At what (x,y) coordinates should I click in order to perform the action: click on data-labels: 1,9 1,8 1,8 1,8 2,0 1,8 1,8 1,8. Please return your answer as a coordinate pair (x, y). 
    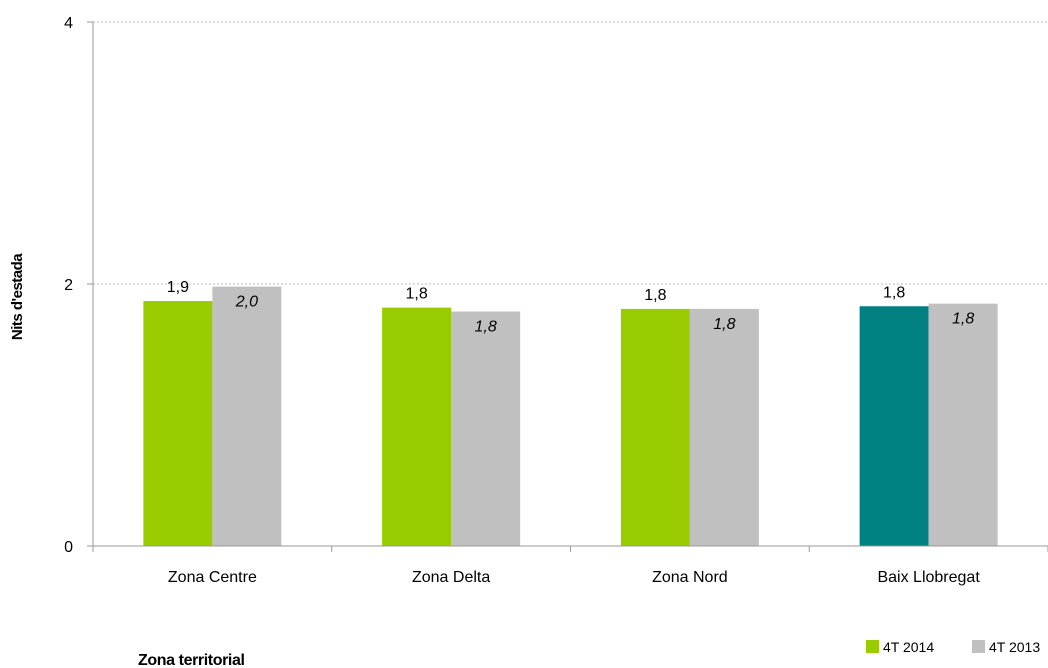
    Looking at the image, I should click on (571, 307).